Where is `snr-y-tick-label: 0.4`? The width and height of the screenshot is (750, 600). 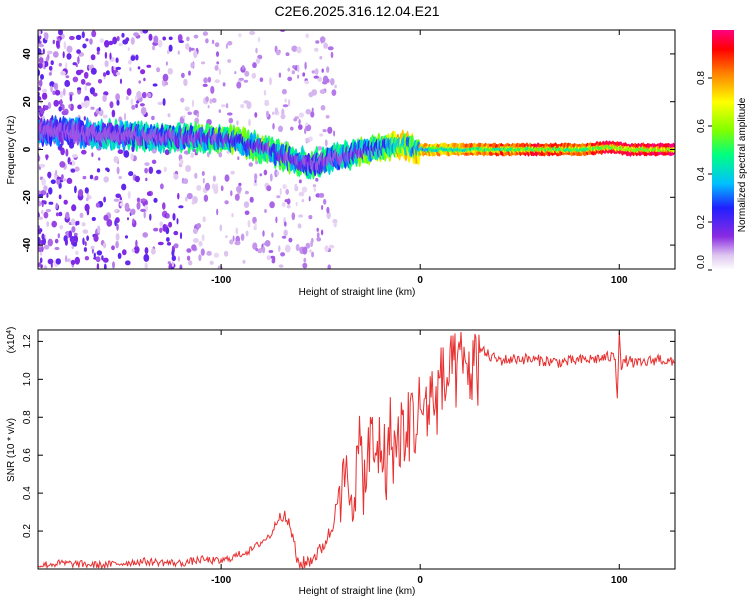 snr-y-tick-label: 0.4 is located at coordinates (27, 493).